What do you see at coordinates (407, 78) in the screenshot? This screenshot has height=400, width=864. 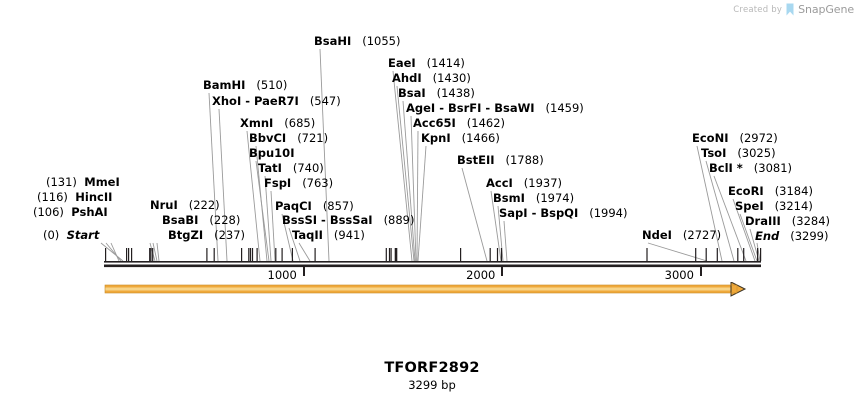 I see `enzyme-name: AhdI` at bounding box center [407, 78].